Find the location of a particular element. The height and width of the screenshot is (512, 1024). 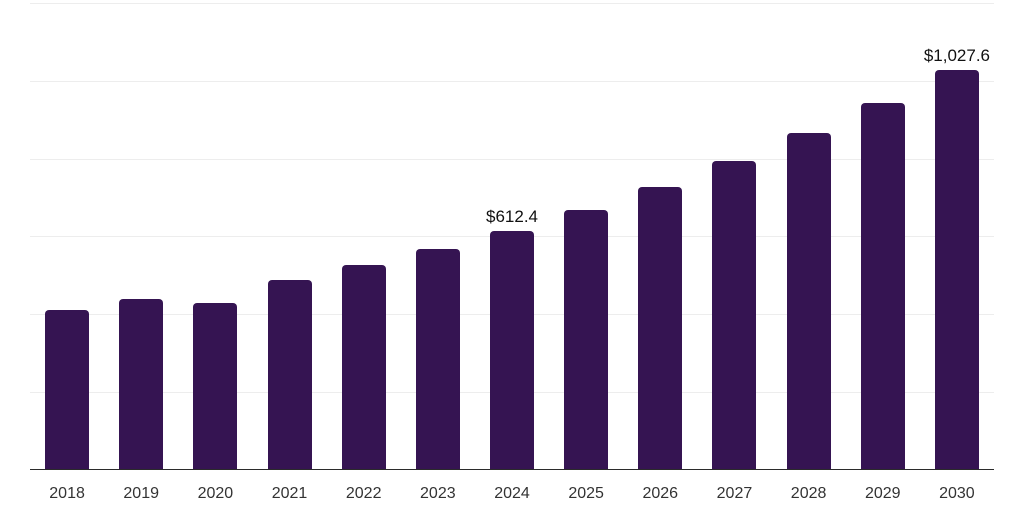

x-tick-2027: 2027 is located at coordinates (734, 493).